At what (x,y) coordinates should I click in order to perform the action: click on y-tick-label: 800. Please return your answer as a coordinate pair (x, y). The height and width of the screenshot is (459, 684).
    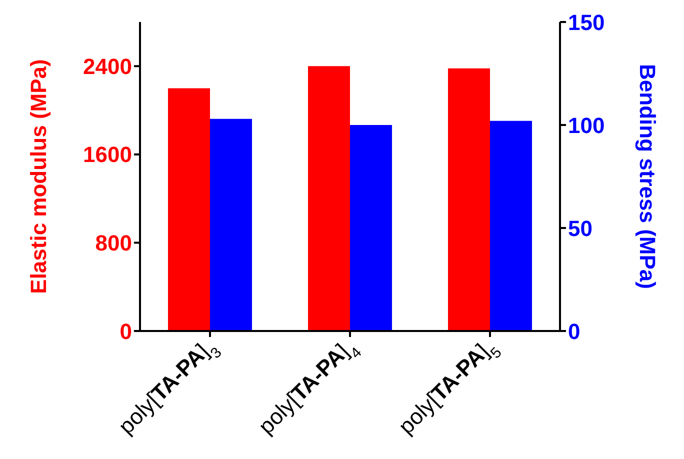
    Looking at the image, I should click on (113, 243).